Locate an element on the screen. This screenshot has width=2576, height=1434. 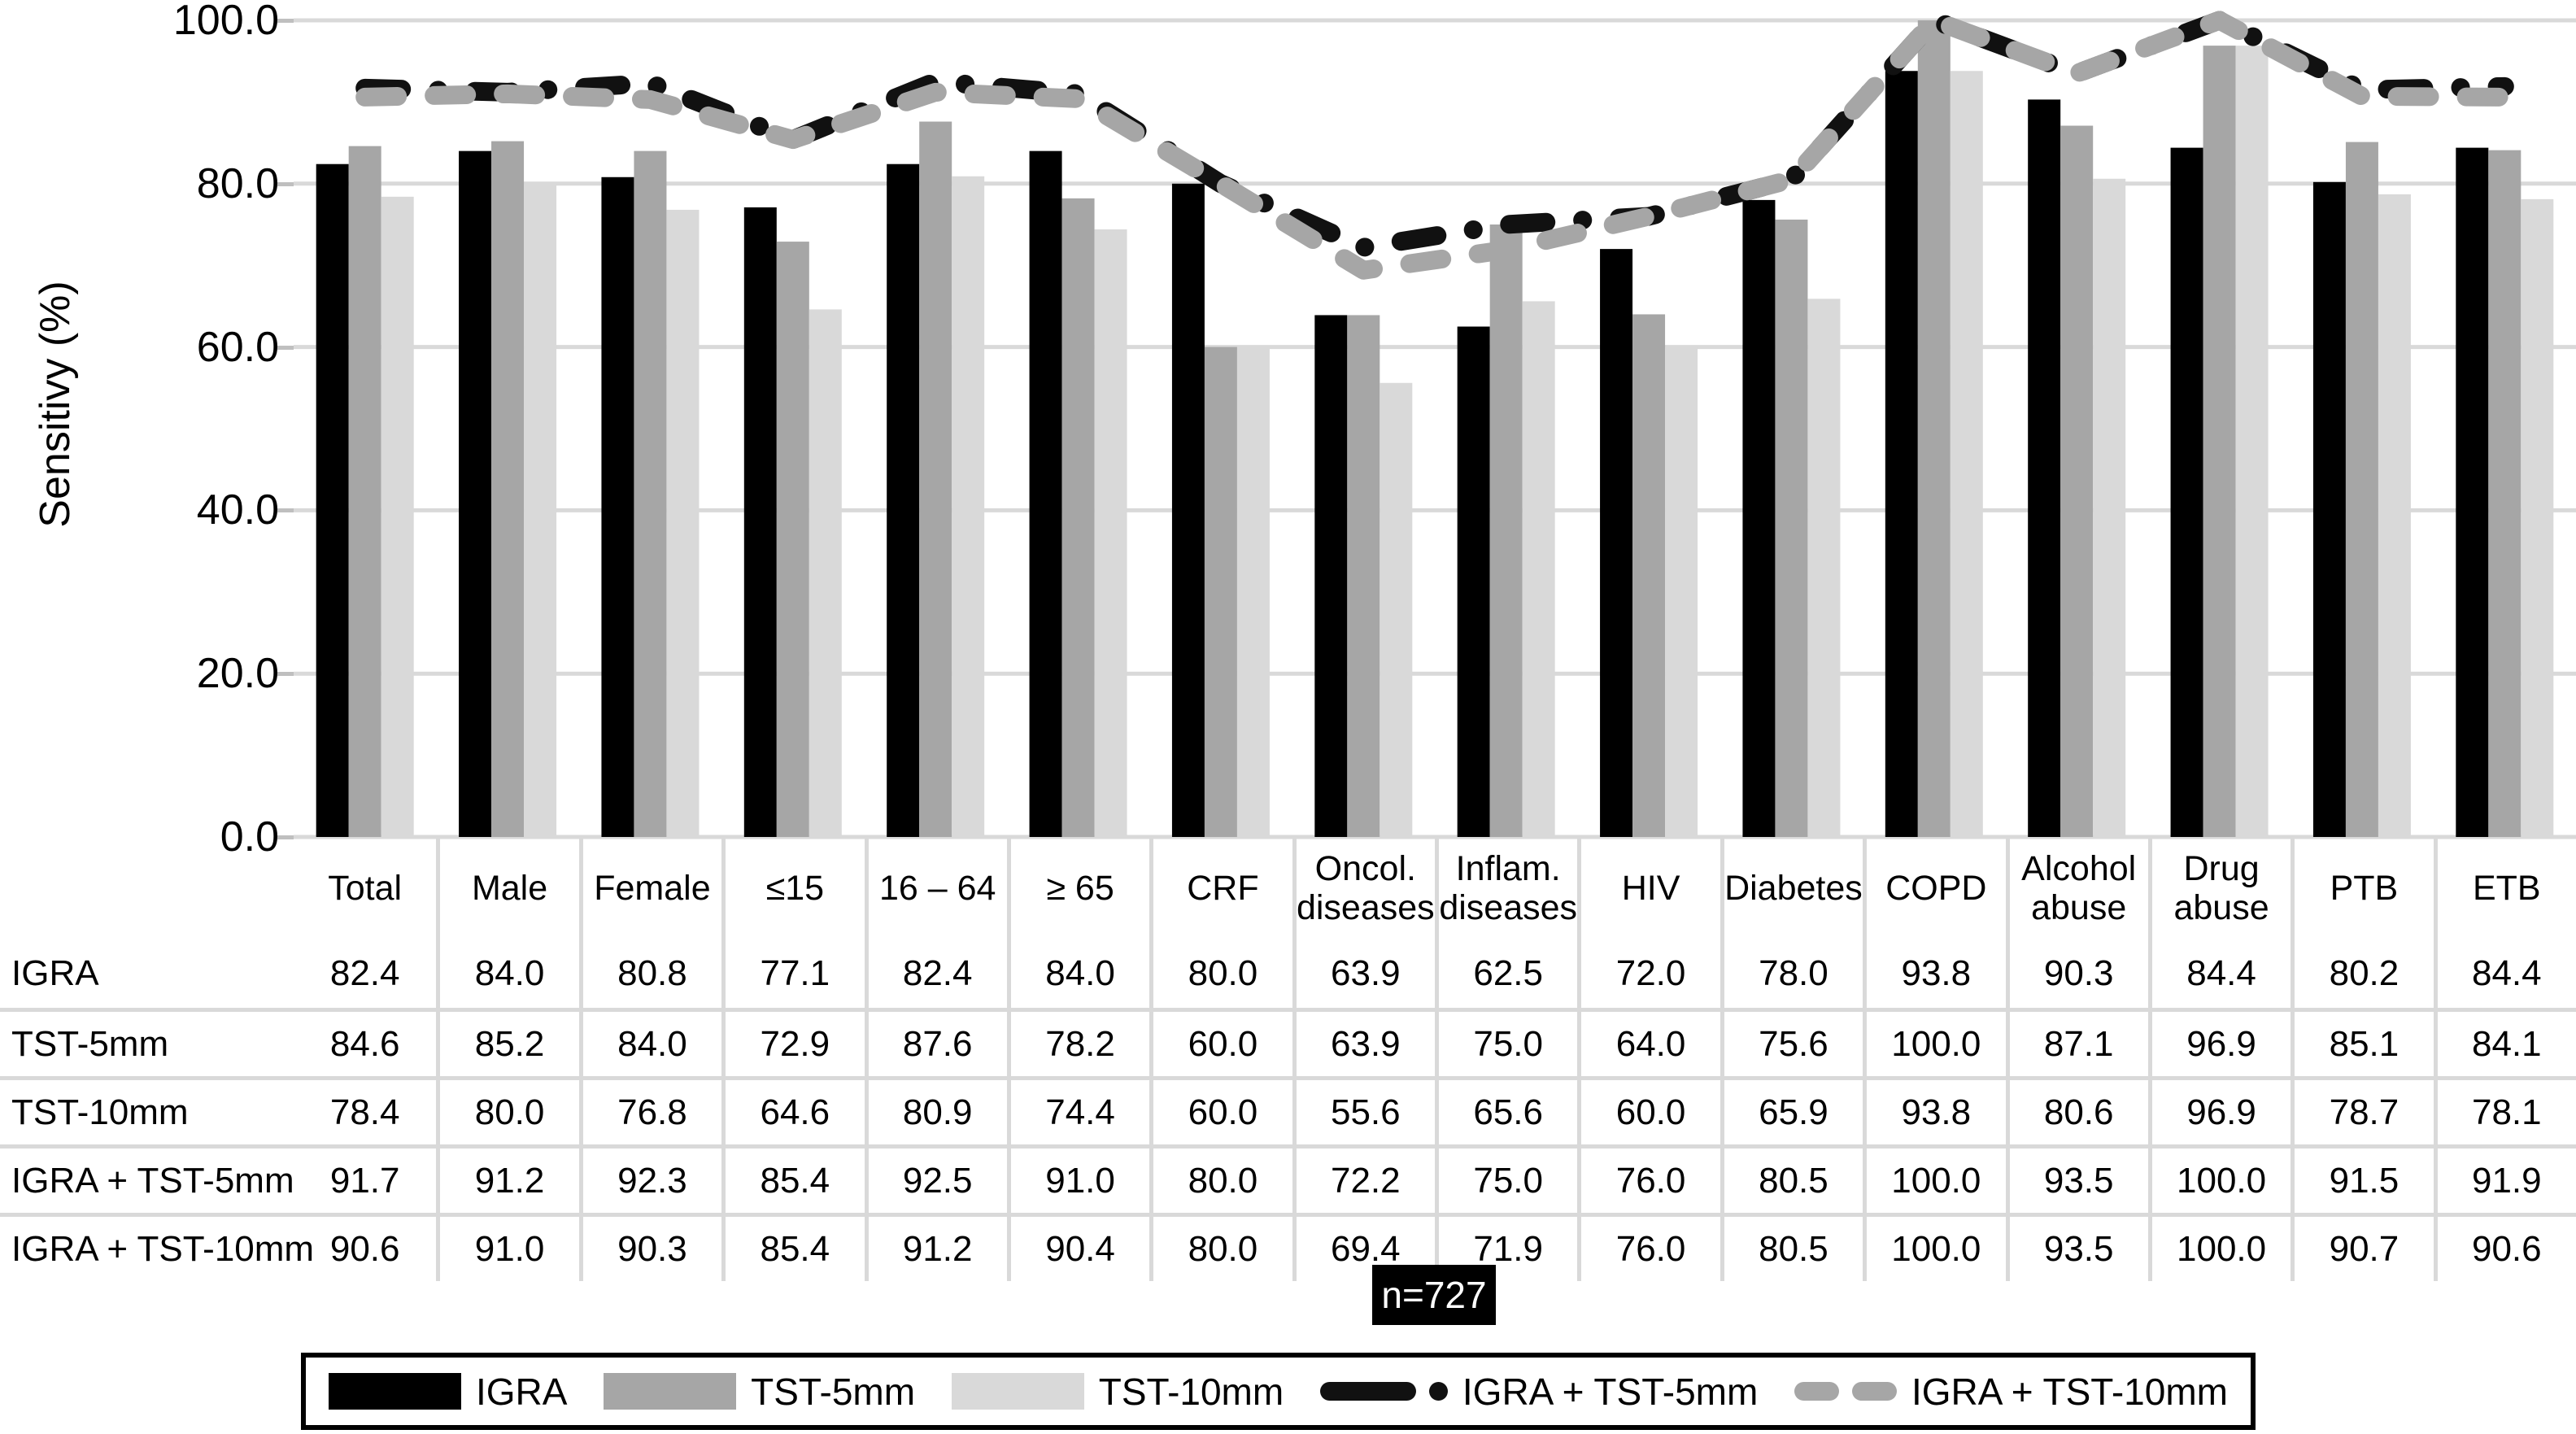
table-header-cell: ETB is located at coordinates (2504, 888).